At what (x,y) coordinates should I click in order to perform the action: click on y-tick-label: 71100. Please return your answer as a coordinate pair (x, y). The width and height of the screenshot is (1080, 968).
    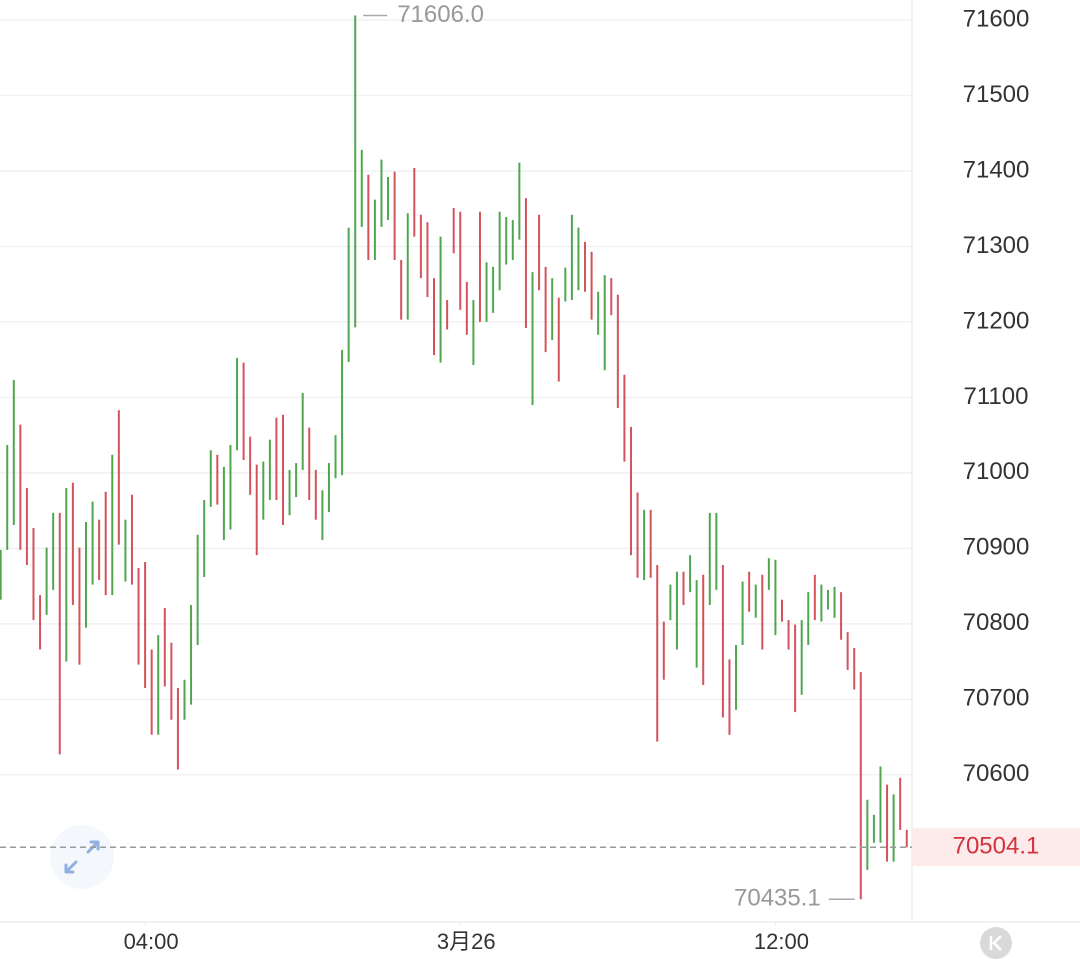
    Looking at the image, I should click on (996, 396).